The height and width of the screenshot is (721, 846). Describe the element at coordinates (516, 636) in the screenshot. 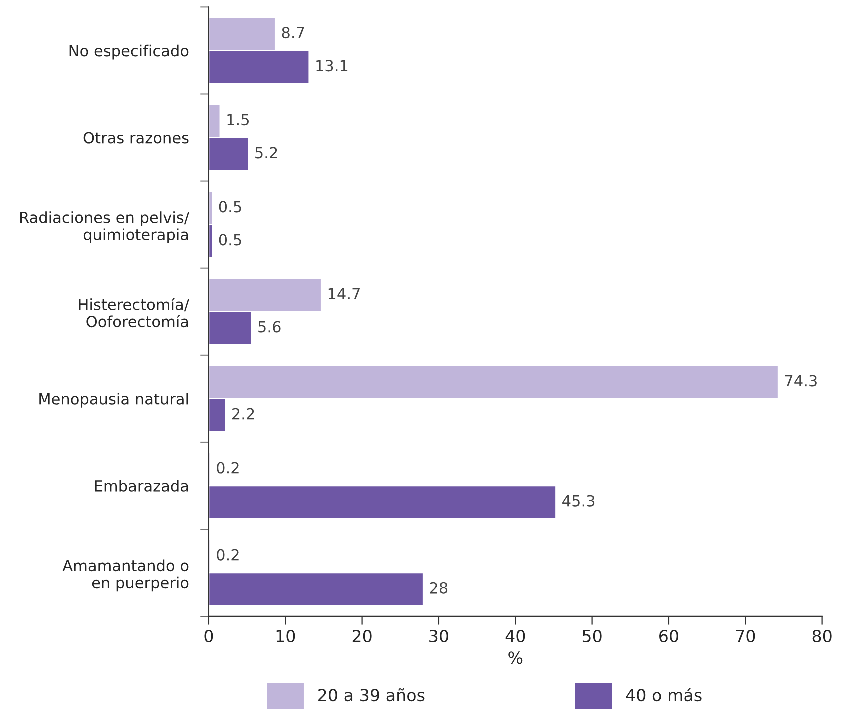

I see `x-tick-label: 40` at that location.